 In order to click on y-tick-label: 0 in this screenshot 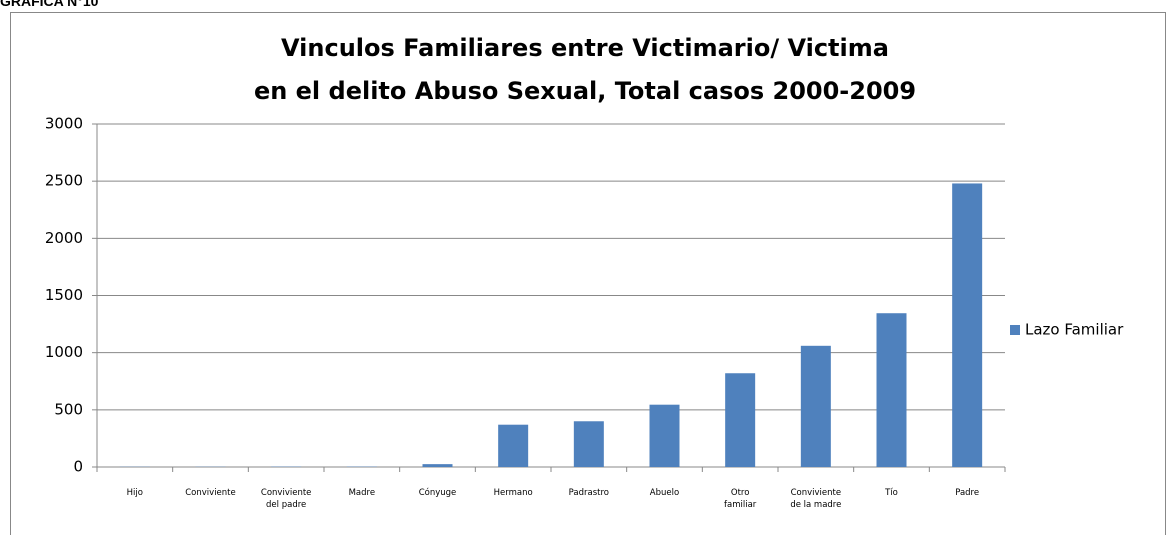, I will do `click(78, 467)`.